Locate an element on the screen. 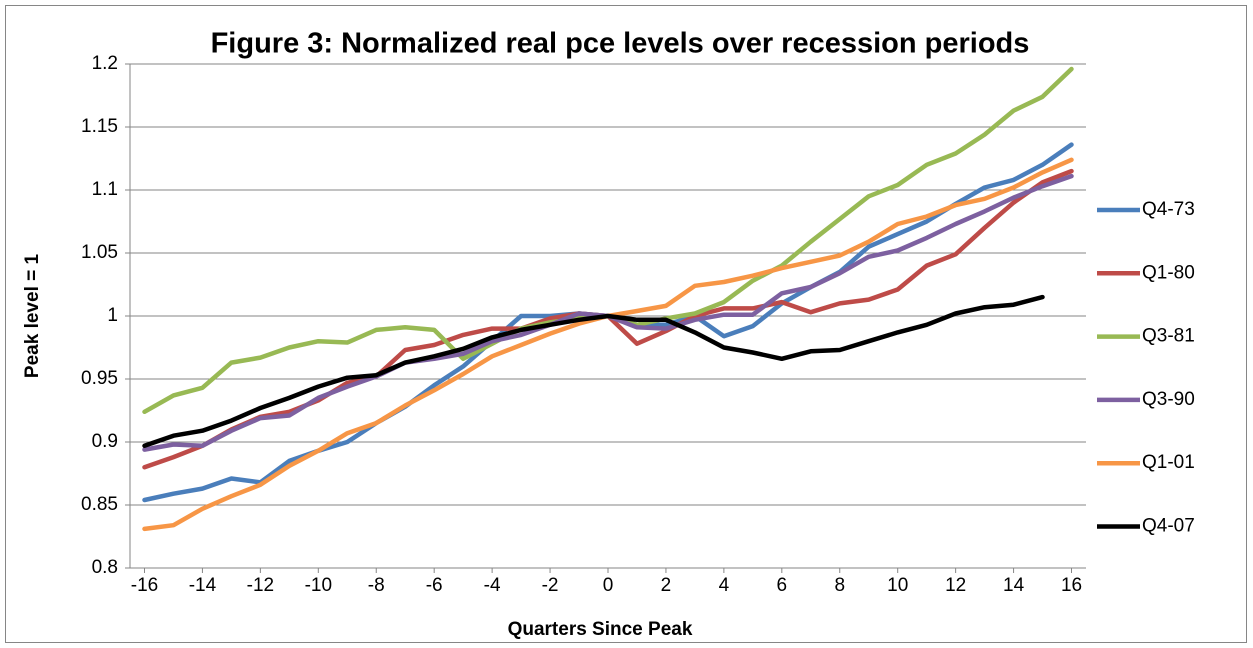 Image resolution: width=1253 pixels, height=648 pixels. x-tick-label: -8 is located at coordinates (376, 585).